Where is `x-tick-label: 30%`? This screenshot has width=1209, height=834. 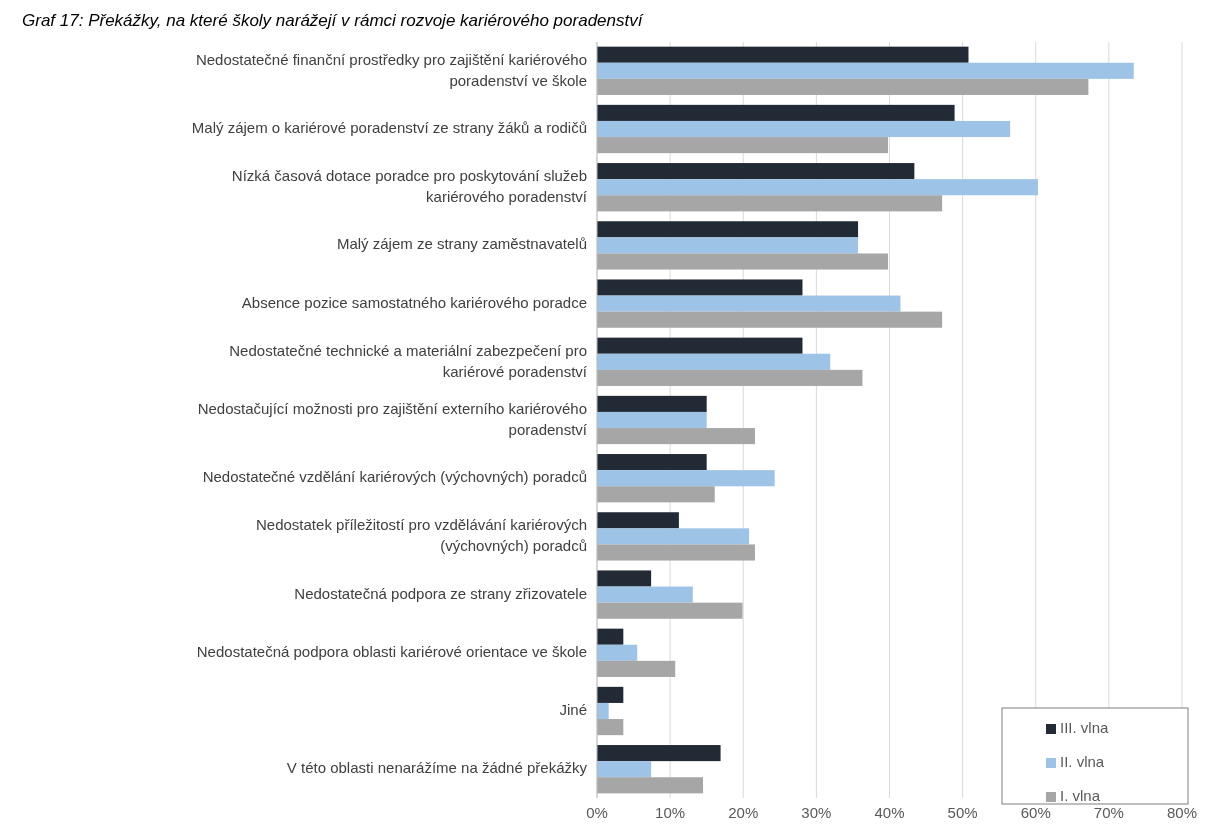
x-tick-label: 30% is located at coordinates (816, 812).